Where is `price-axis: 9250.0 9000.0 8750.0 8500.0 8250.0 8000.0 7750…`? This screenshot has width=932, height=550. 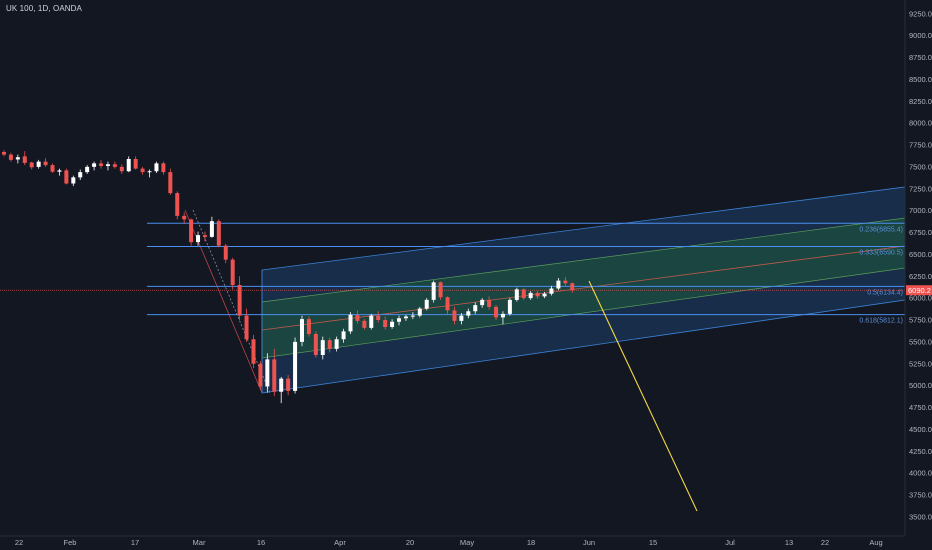 price-axis: 9250.0 9000.0 8750.0 8500.0 8250.0 8000.0 7750… is located at coordinates (918, 275).